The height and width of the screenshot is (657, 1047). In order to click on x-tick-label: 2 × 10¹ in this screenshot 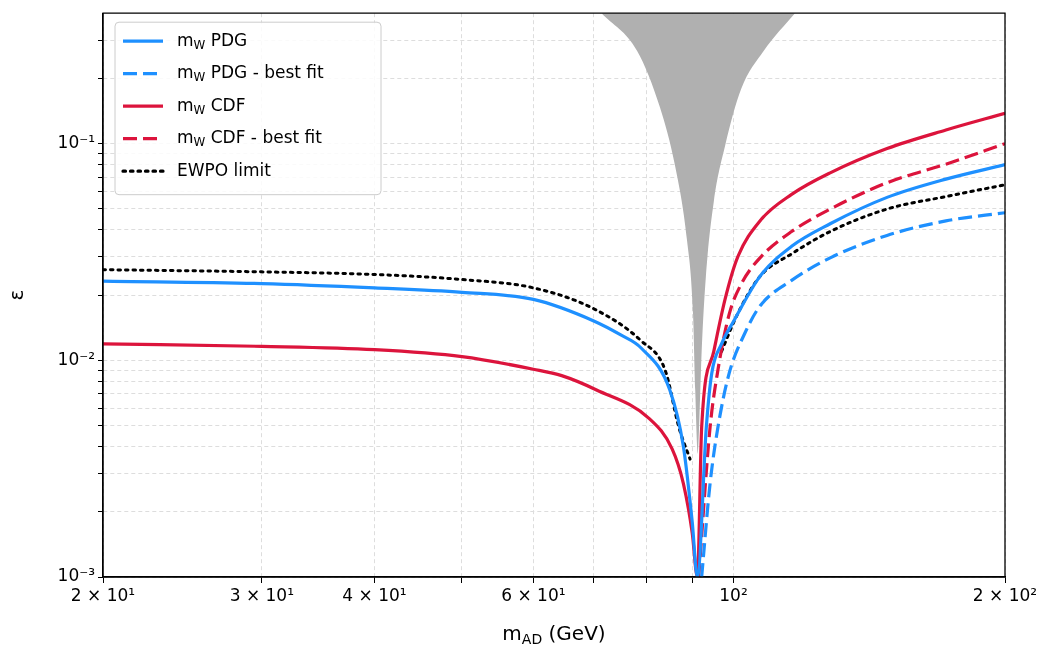, I will do `click(103, 594)`.